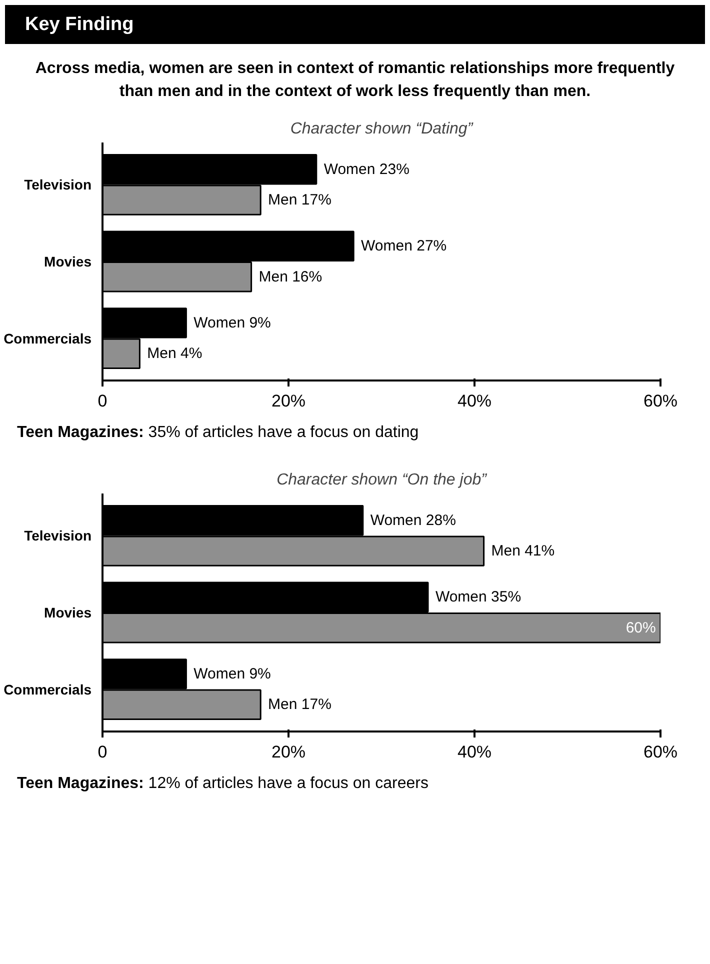  What do you see at coordinates (355, 80) in the screenshot?
I see `text: Across media, women are seen in context of romantic relationships more frequently than men and in the context of work less frequently than men.` at bounding box center [355, 80].